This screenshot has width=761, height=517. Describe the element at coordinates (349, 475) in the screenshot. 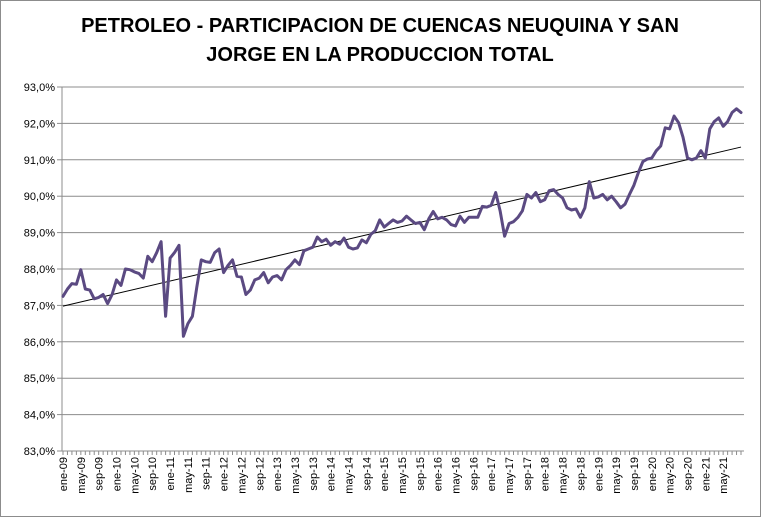

I see `x-tick-label: may-14` at that location.